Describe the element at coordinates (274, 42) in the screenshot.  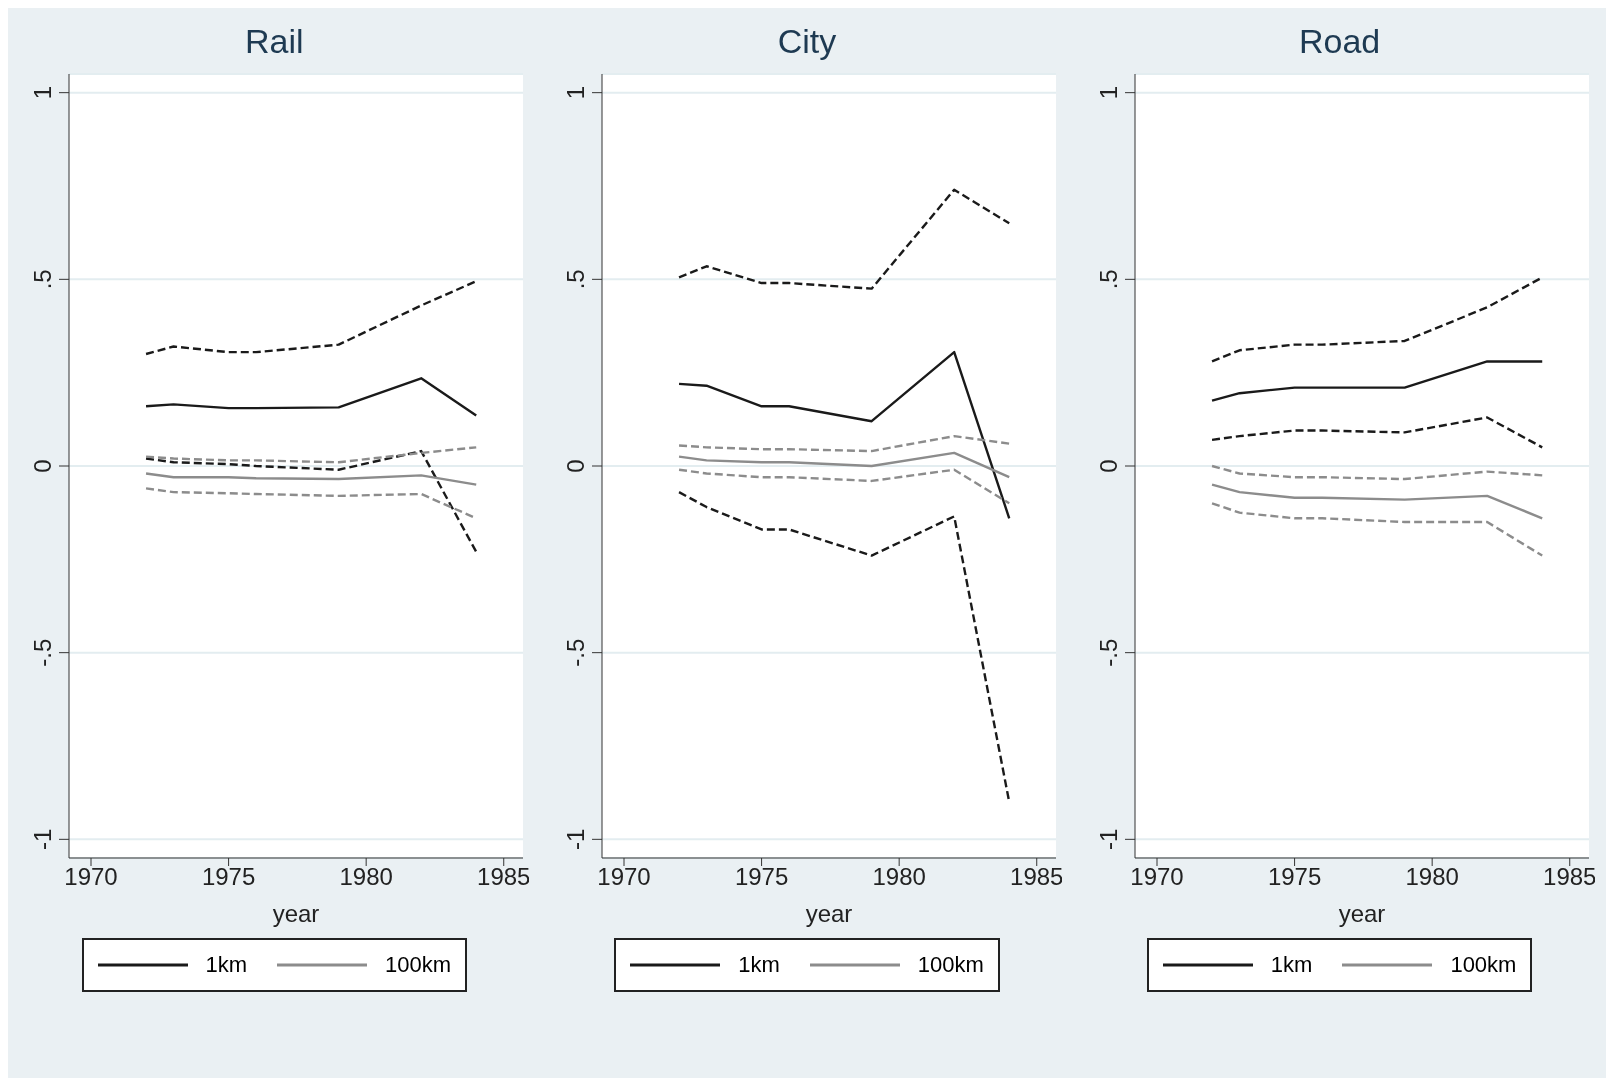
I see `chart-title: Rail` at that location.